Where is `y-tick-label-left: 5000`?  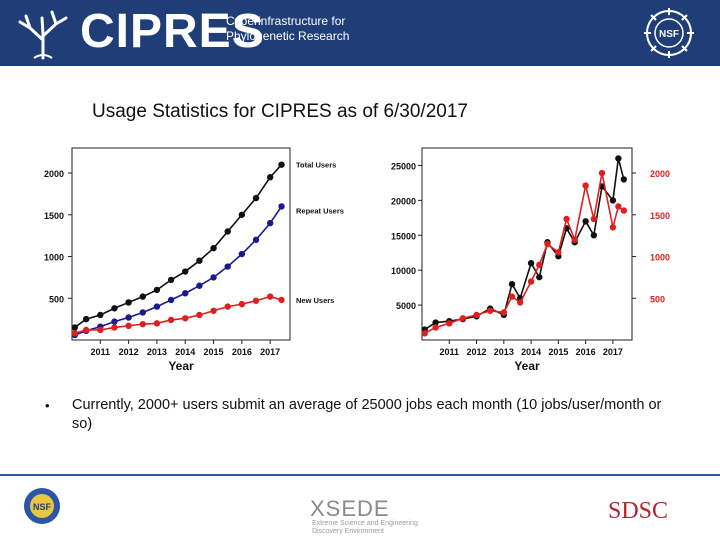
y-tick-label-left: 5000 is located at coordinates (406, 306).